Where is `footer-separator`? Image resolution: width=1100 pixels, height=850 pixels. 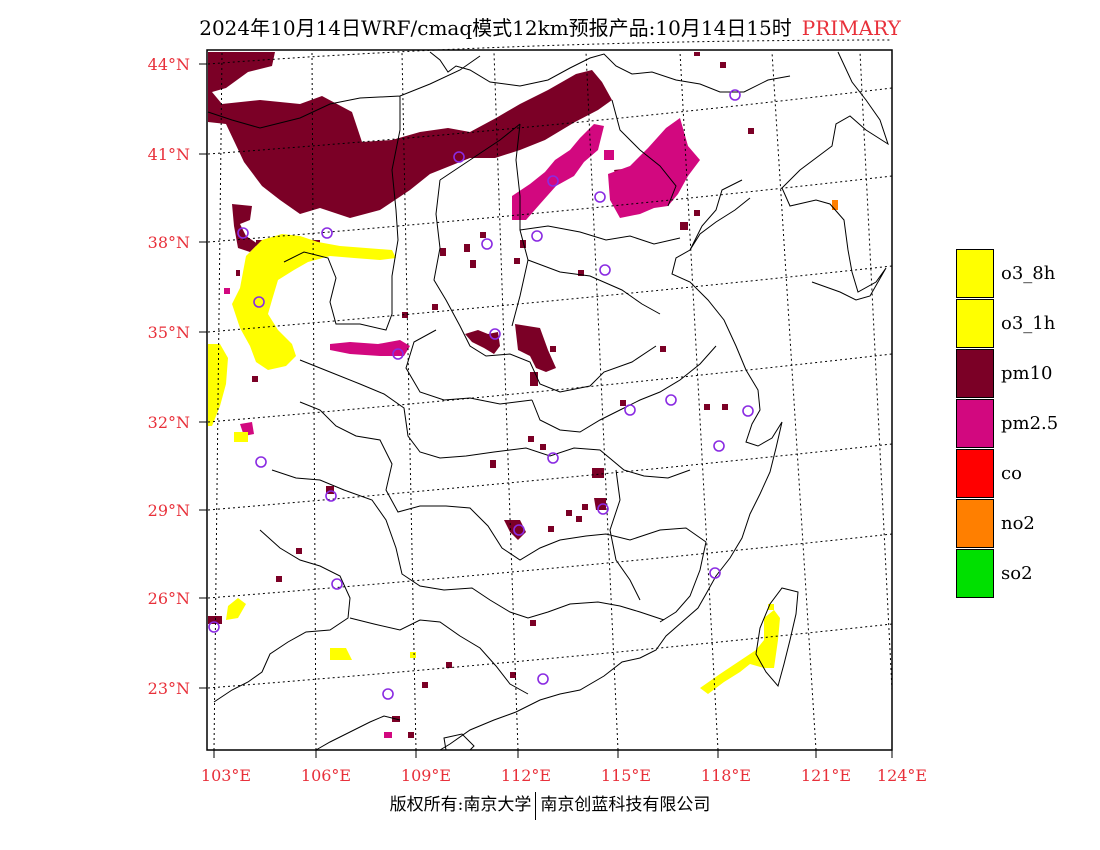 footer-separator is located at coordinates (536, 805).